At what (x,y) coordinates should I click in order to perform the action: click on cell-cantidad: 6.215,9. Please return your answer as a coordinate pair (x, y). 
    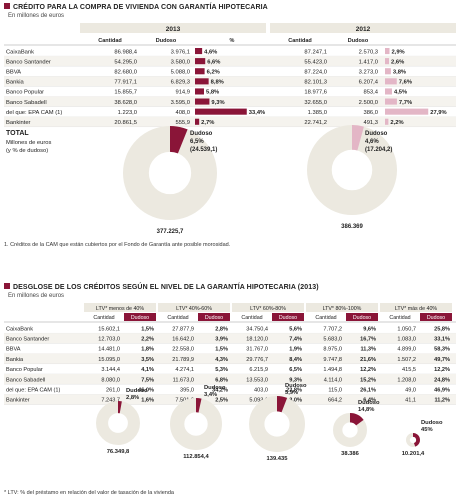
    Looking at the image, I should click on (258, 370).